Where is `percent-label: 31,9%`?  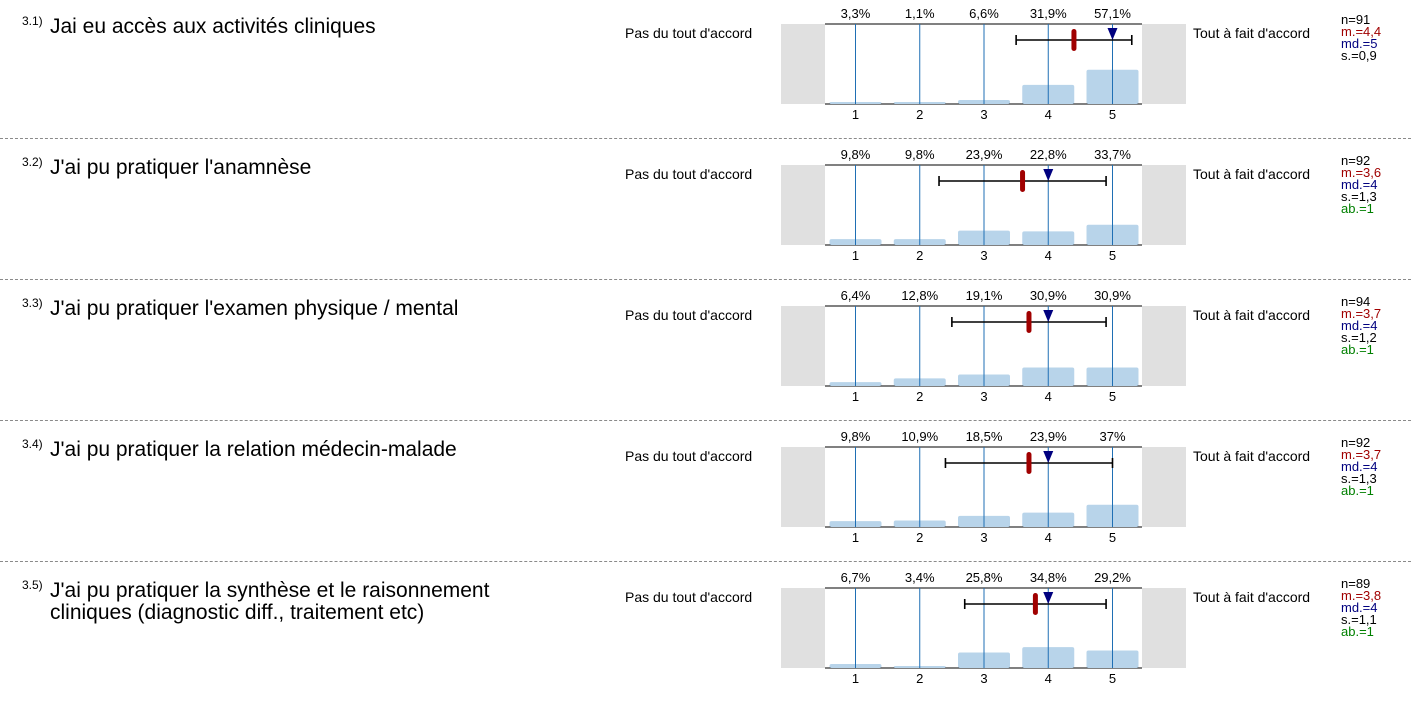 percent-label: 31,9% is located at coordinates (1048, 13).